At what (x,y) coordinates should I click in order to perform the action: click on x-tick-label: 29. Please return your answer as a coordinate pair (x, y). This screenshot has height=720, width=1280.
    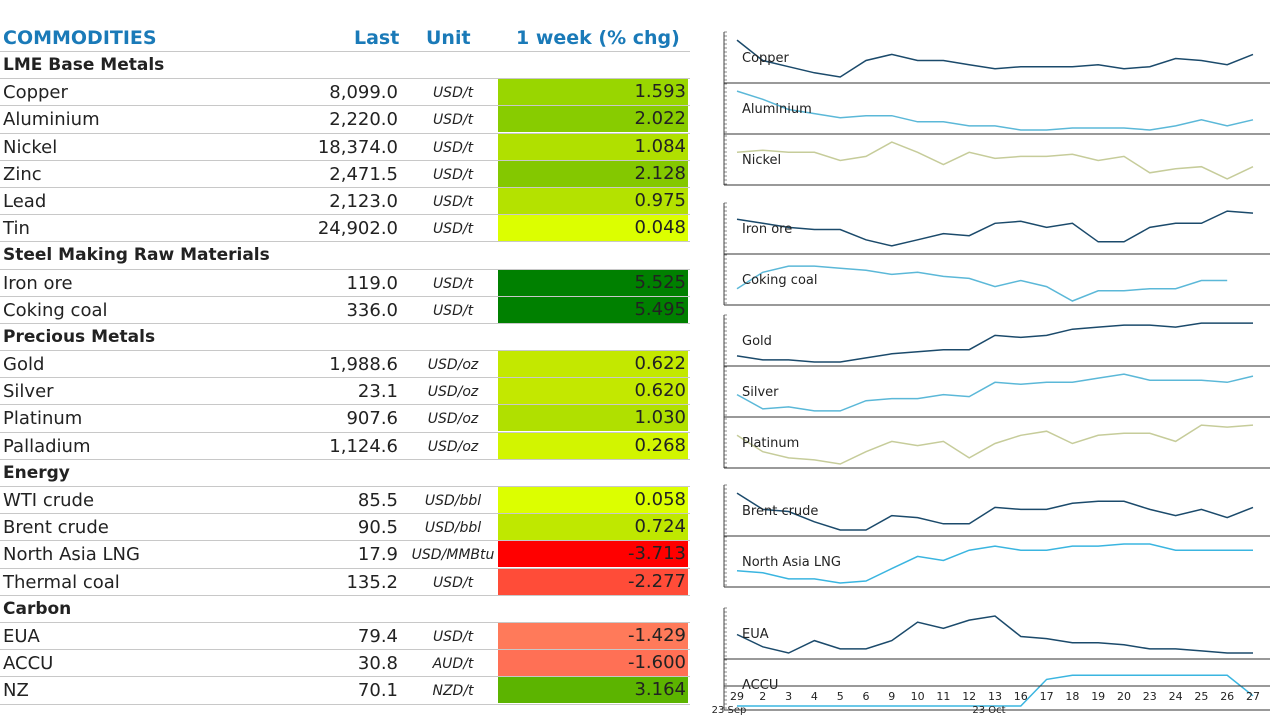
    Looking at the image, I should click on (737, 696).